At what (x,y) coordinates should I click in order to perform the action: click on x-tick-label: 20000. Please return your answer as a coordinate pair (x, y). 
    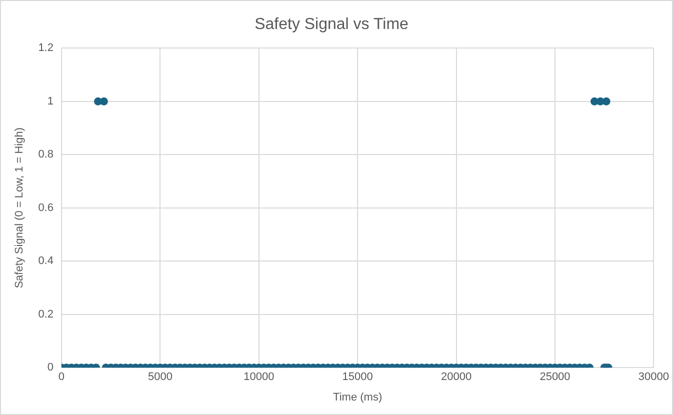
    Looking at the image, I should click on (456, 377).